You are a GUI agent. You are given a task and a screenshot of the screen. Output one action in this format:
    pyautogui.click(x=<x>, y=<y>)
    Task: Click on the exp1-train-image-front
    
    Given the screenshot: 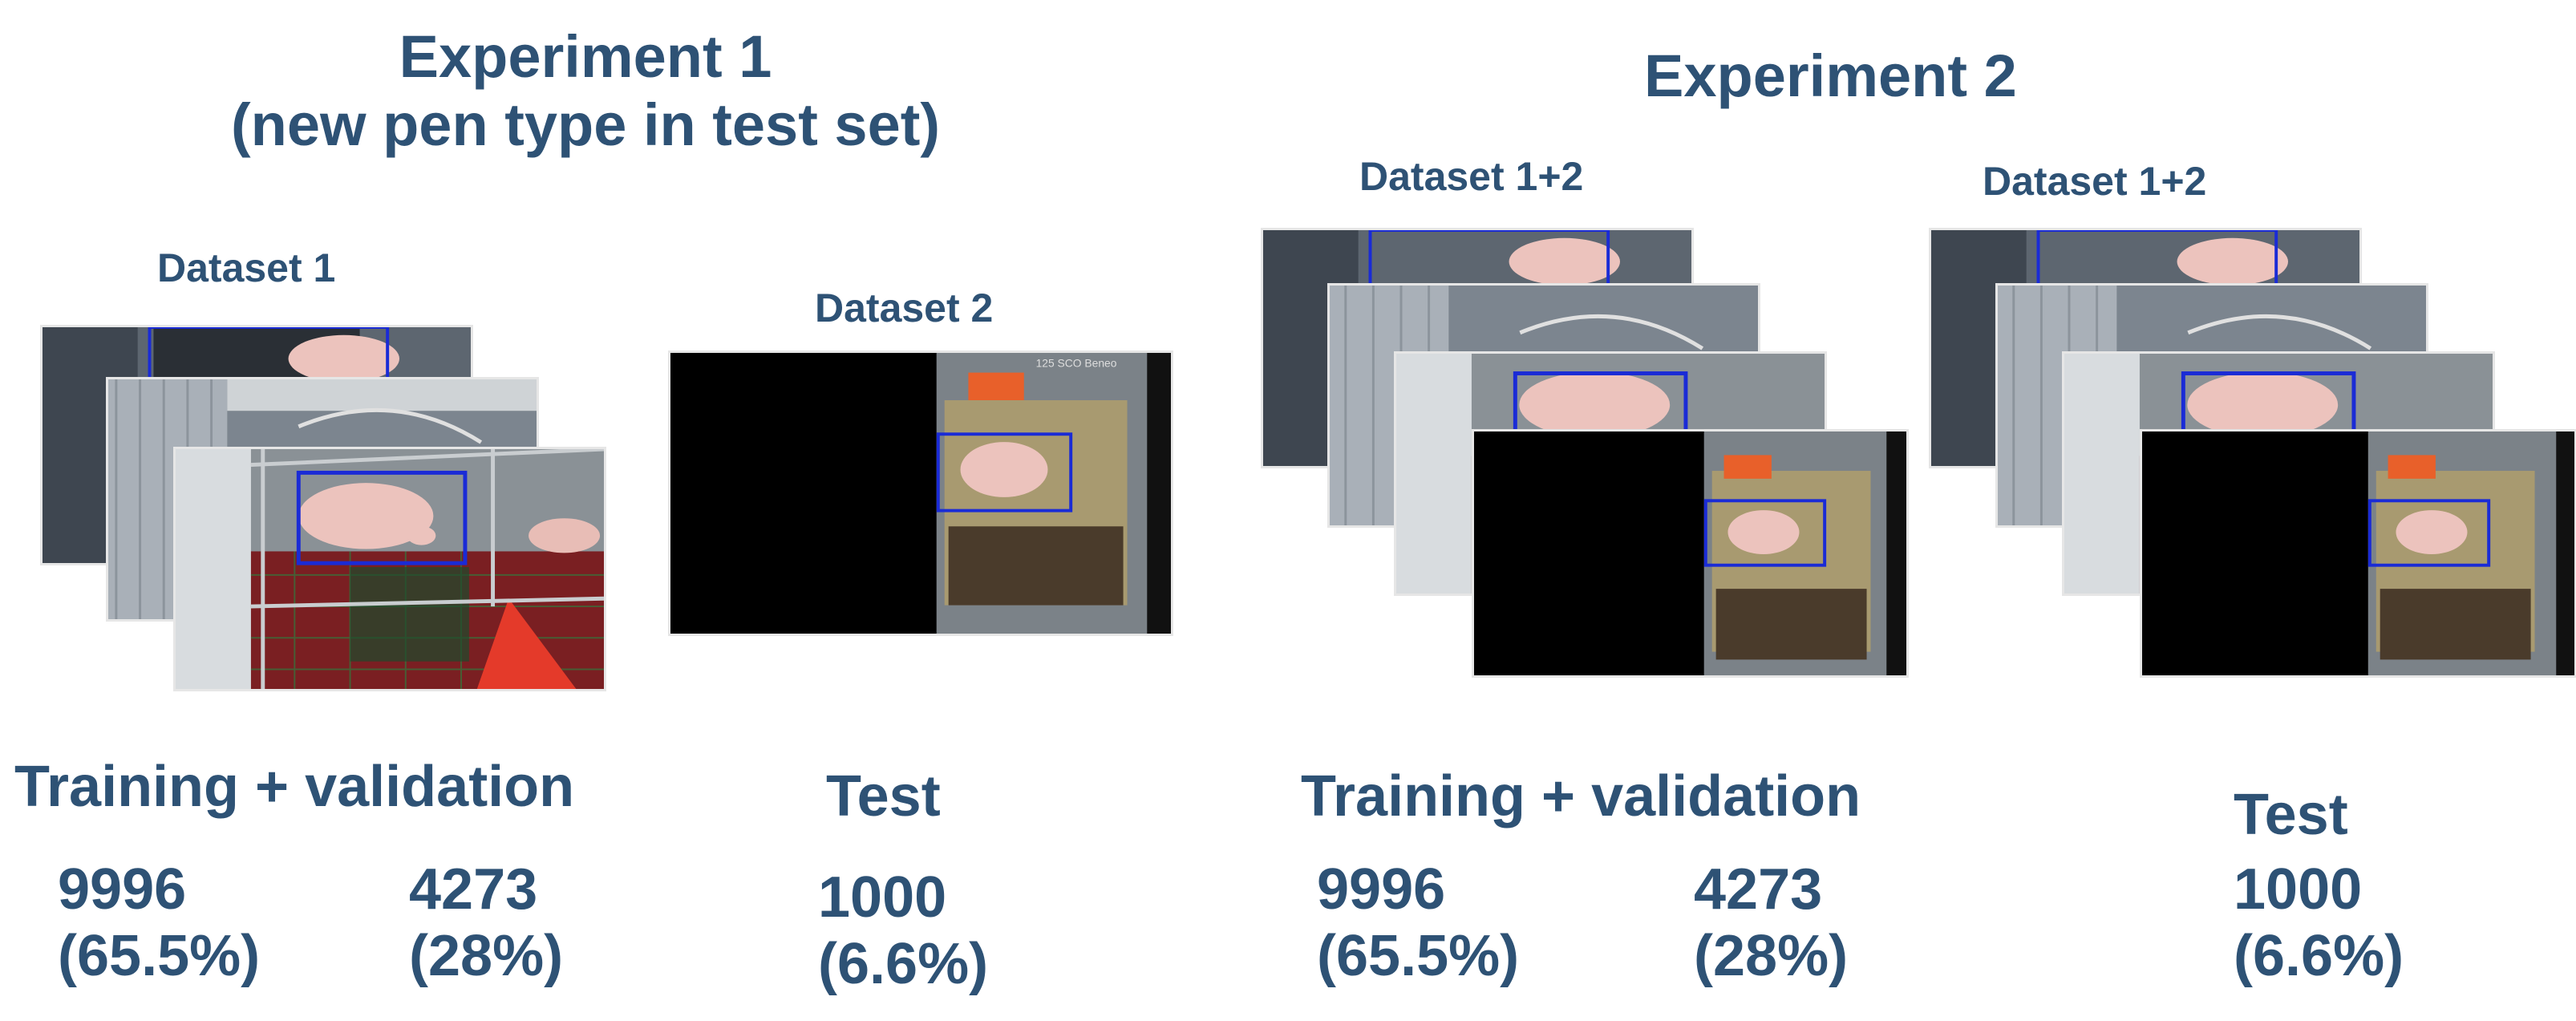 What is the action you would take?
    pyautogui.click(x=389, y=569)
    